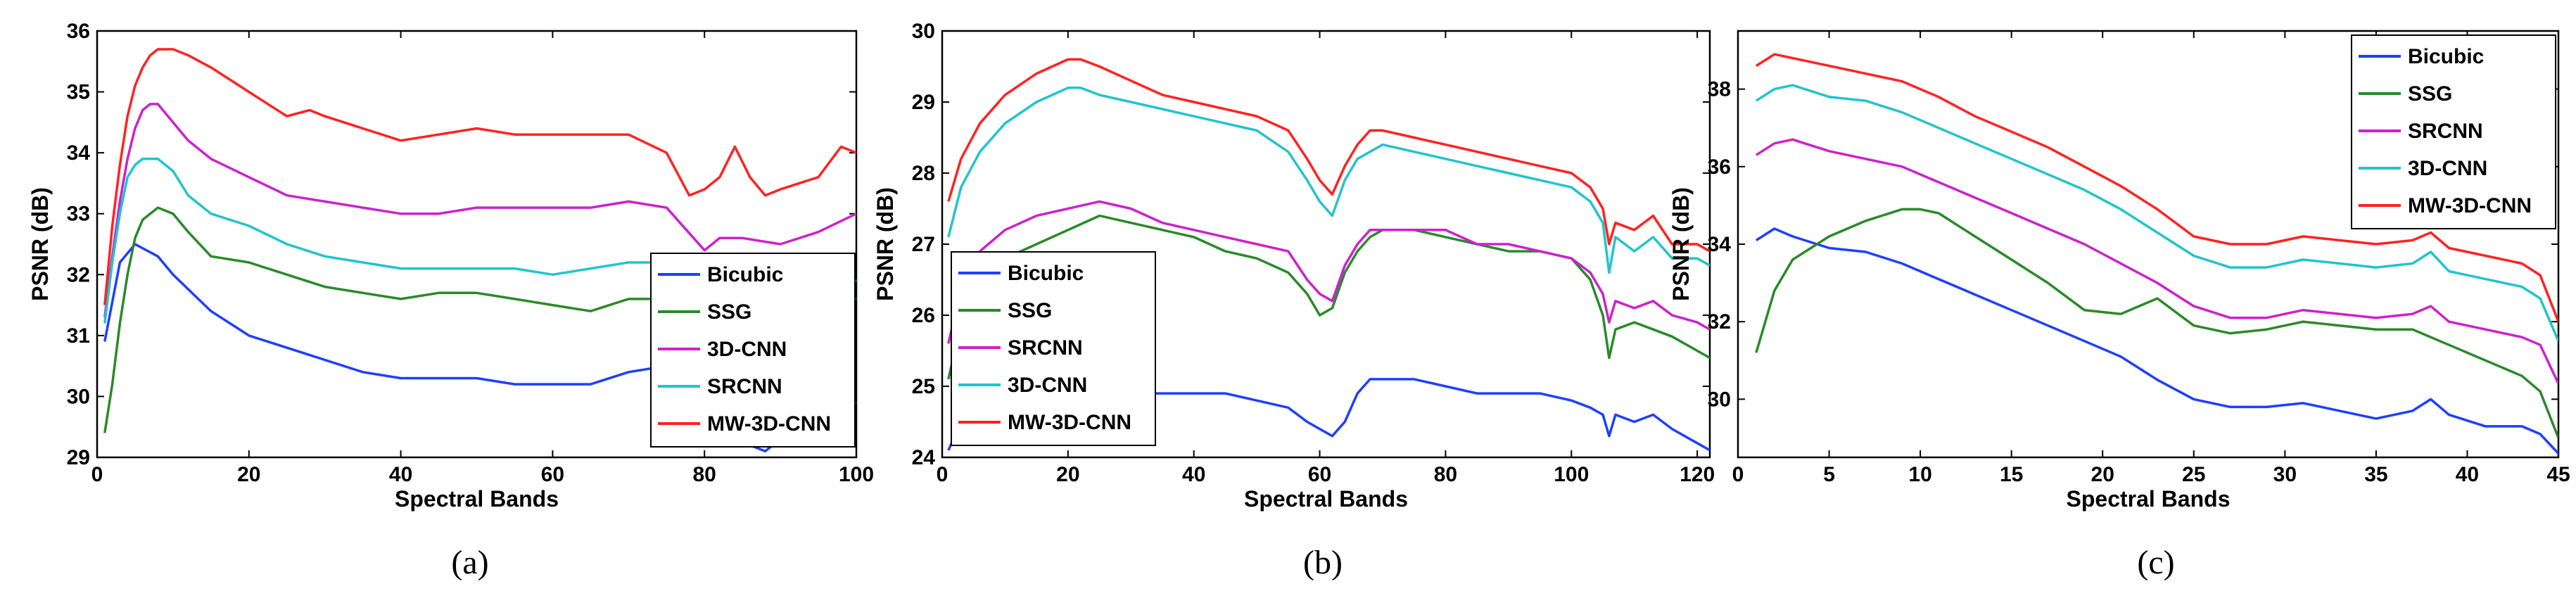 This screenshot has height=603, width=2576. Describe the element at coordinates (1829, 475) in the screenshot. I see `x-tick-label: 5` at that location.